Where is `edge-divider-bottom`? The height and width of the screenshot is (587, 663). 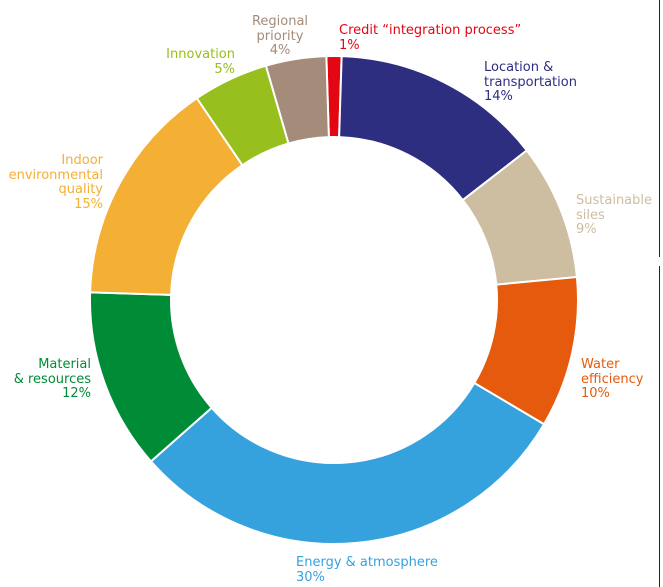 edge-divider-bottom is located at coordinates (659, 426).